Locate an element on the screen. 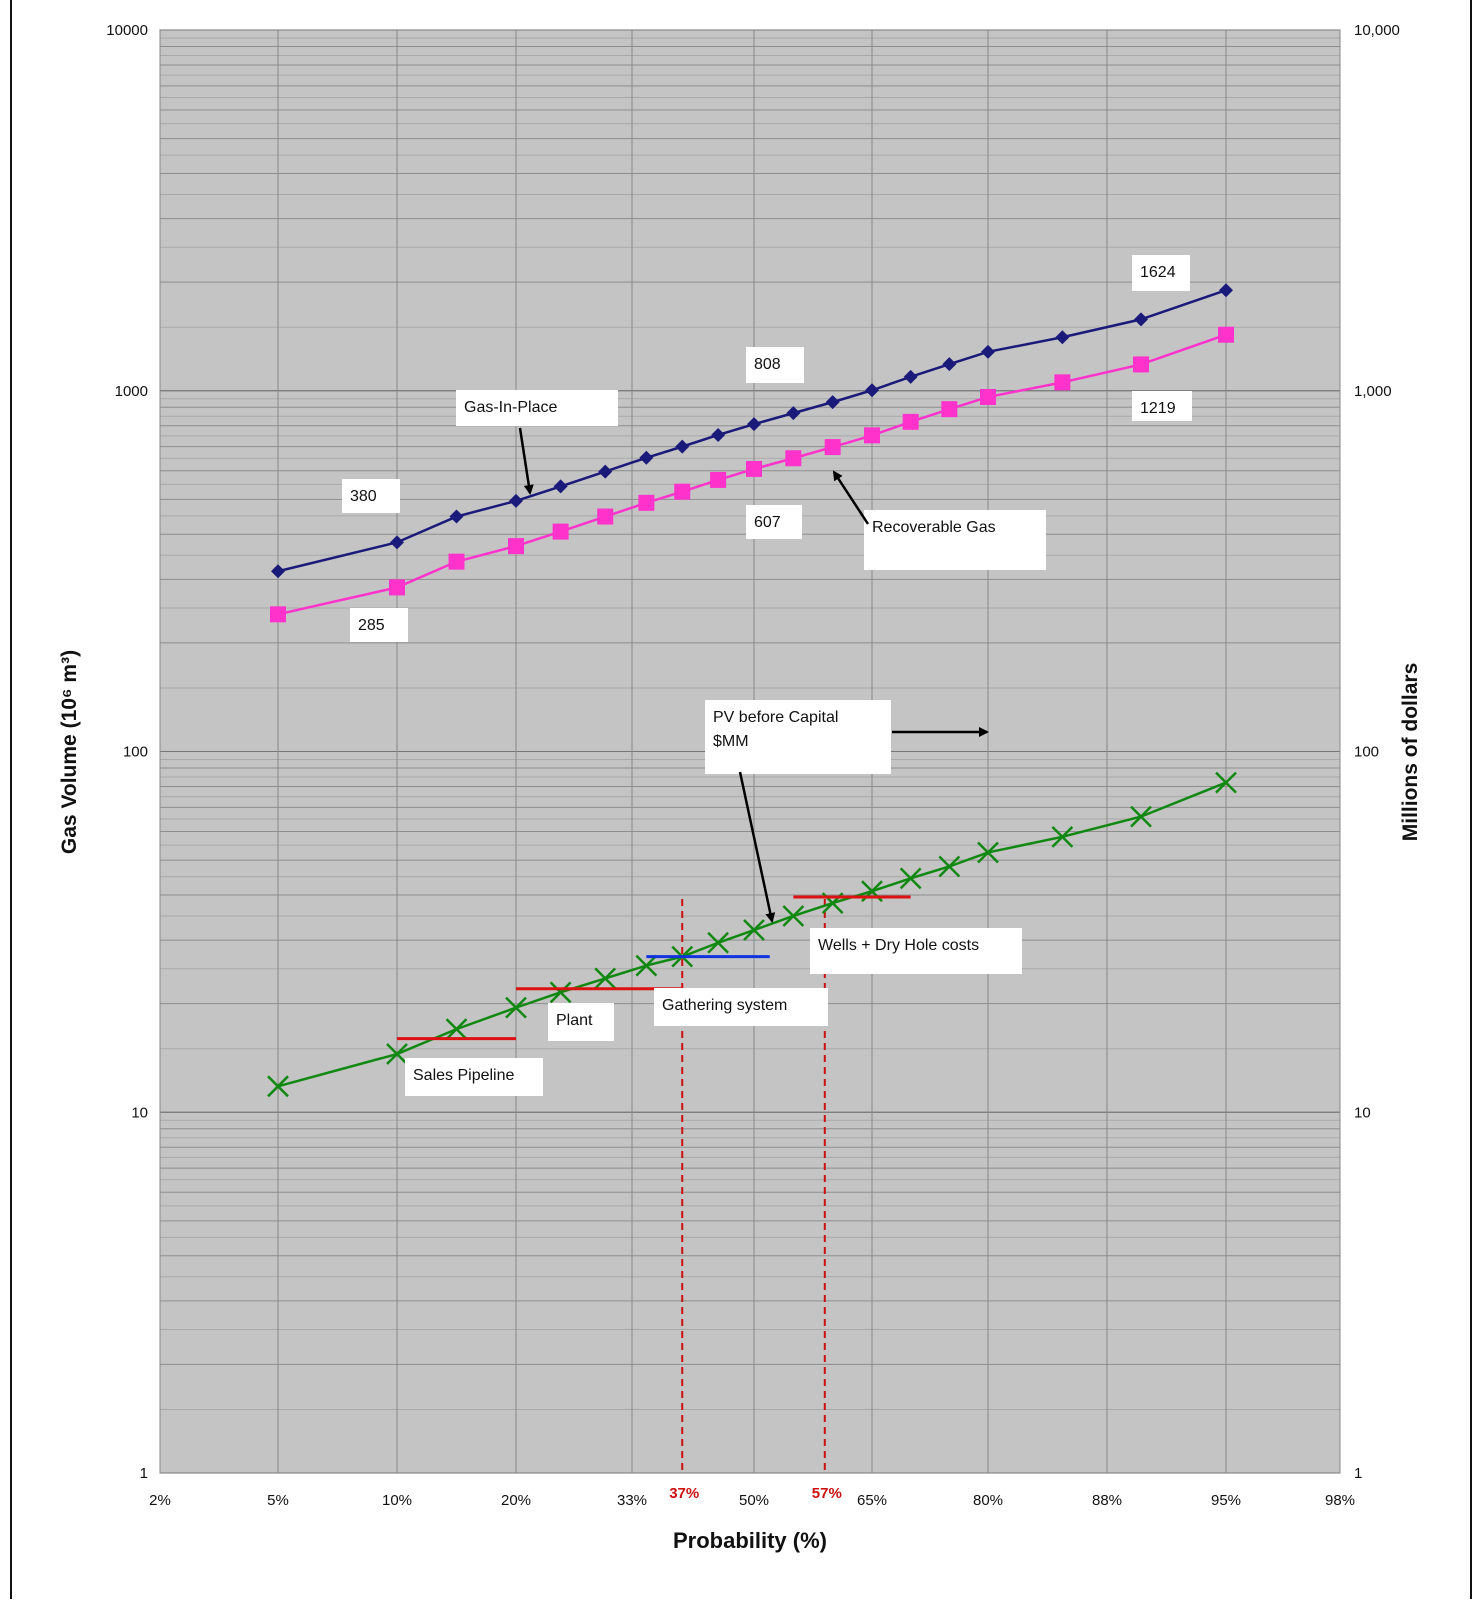 The width and height of the screenshot is (1480, 1604). y-tick-label-right: 10,000 is located at coordinates (1377, 30).